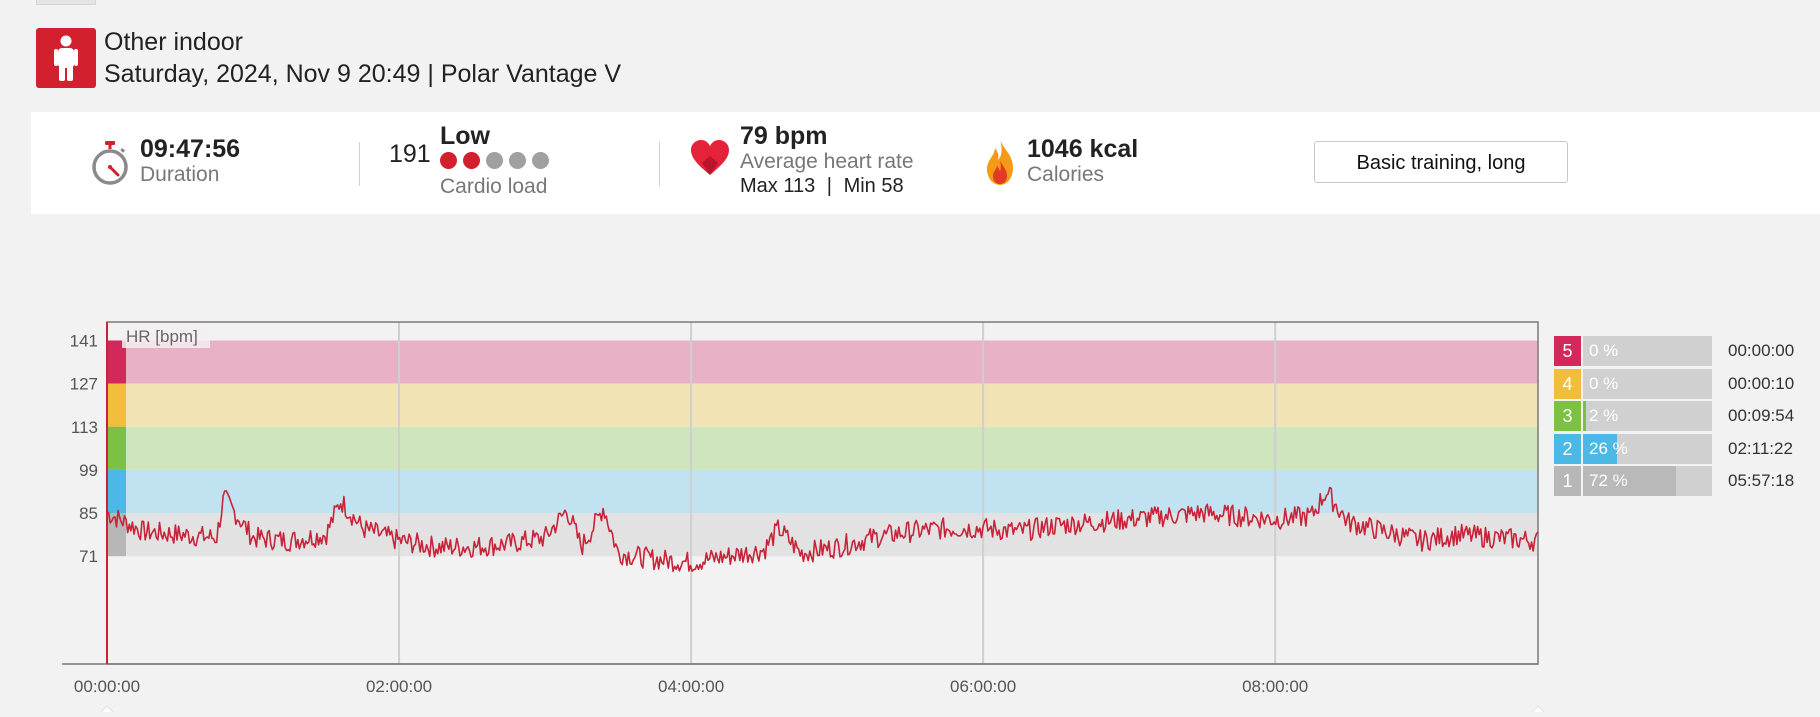 This screenshot has width=1820, height=717. I want to click on cardio-load-label: Cardio load, so click(494, 186).